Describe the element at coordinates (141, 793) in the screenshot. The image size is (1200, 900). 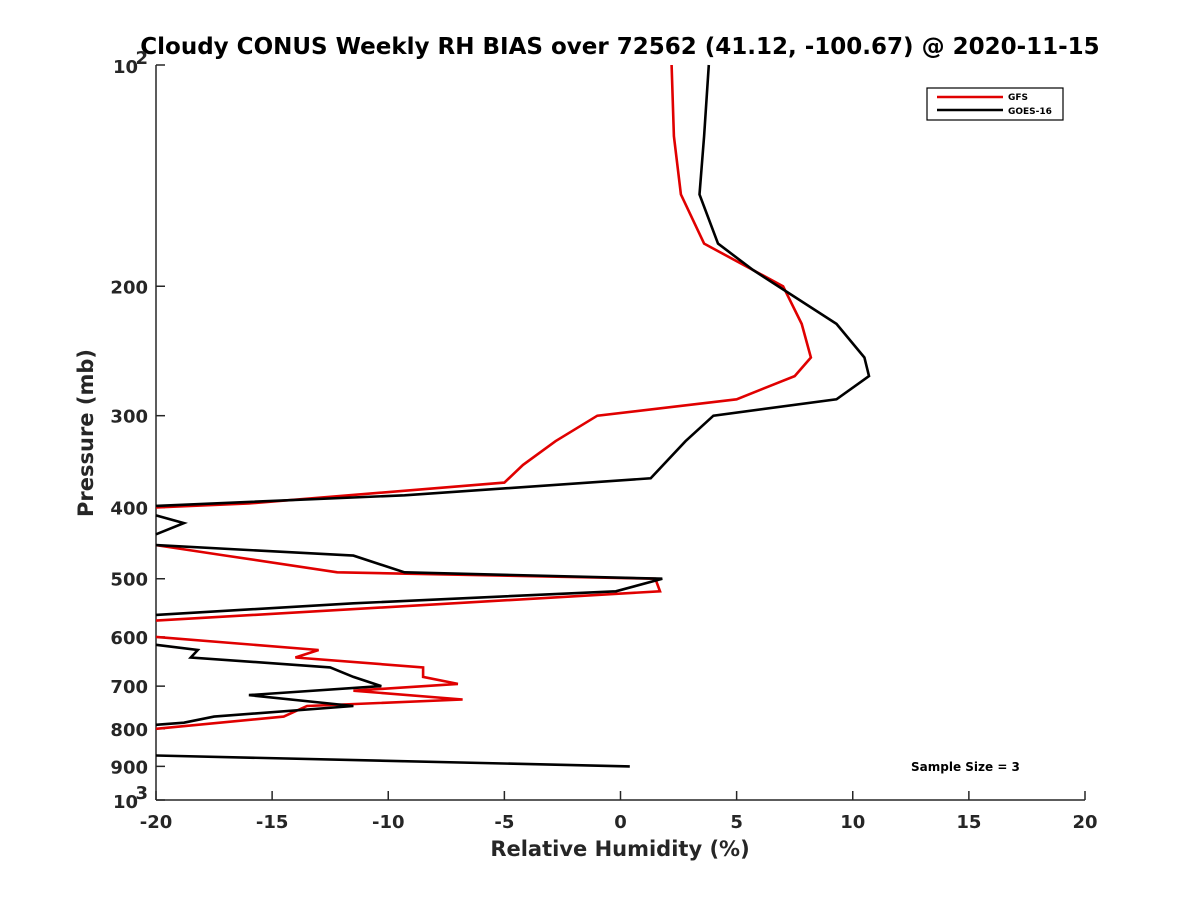
I see `y-decade-exponent: 3` at that location.